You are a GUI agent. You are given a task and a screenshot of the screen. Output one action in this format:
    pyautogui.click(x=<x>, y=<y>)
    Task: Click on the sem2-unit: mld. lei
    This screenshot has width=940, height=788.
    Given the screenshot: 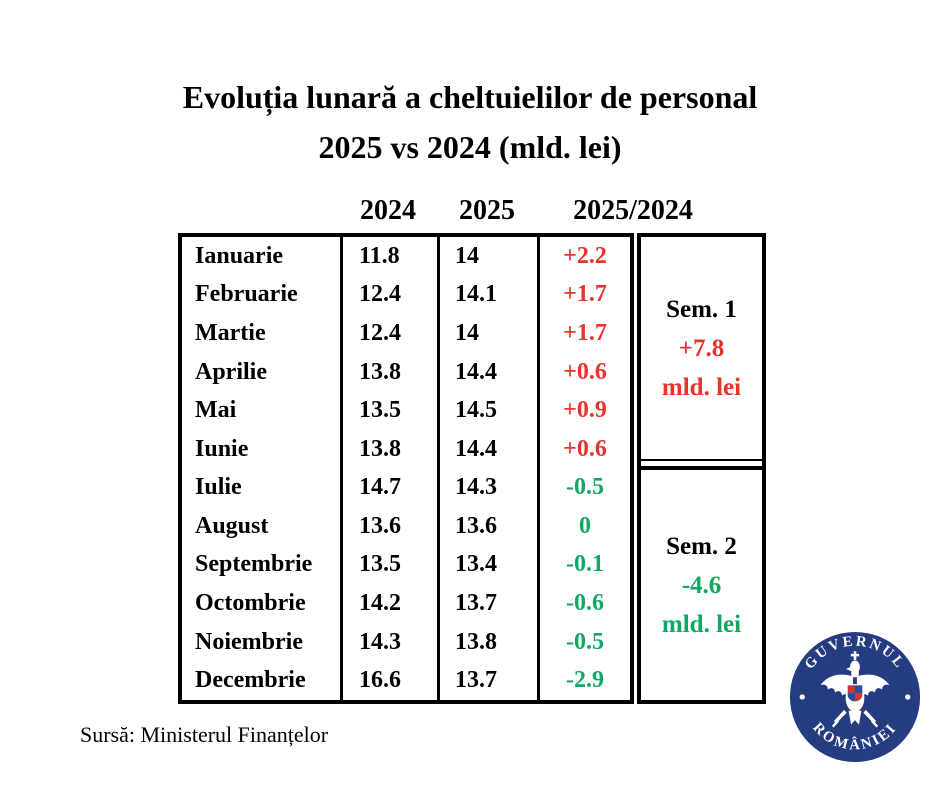 What is the action you would take?
    pyautogui.click(x=701, y=624)
    